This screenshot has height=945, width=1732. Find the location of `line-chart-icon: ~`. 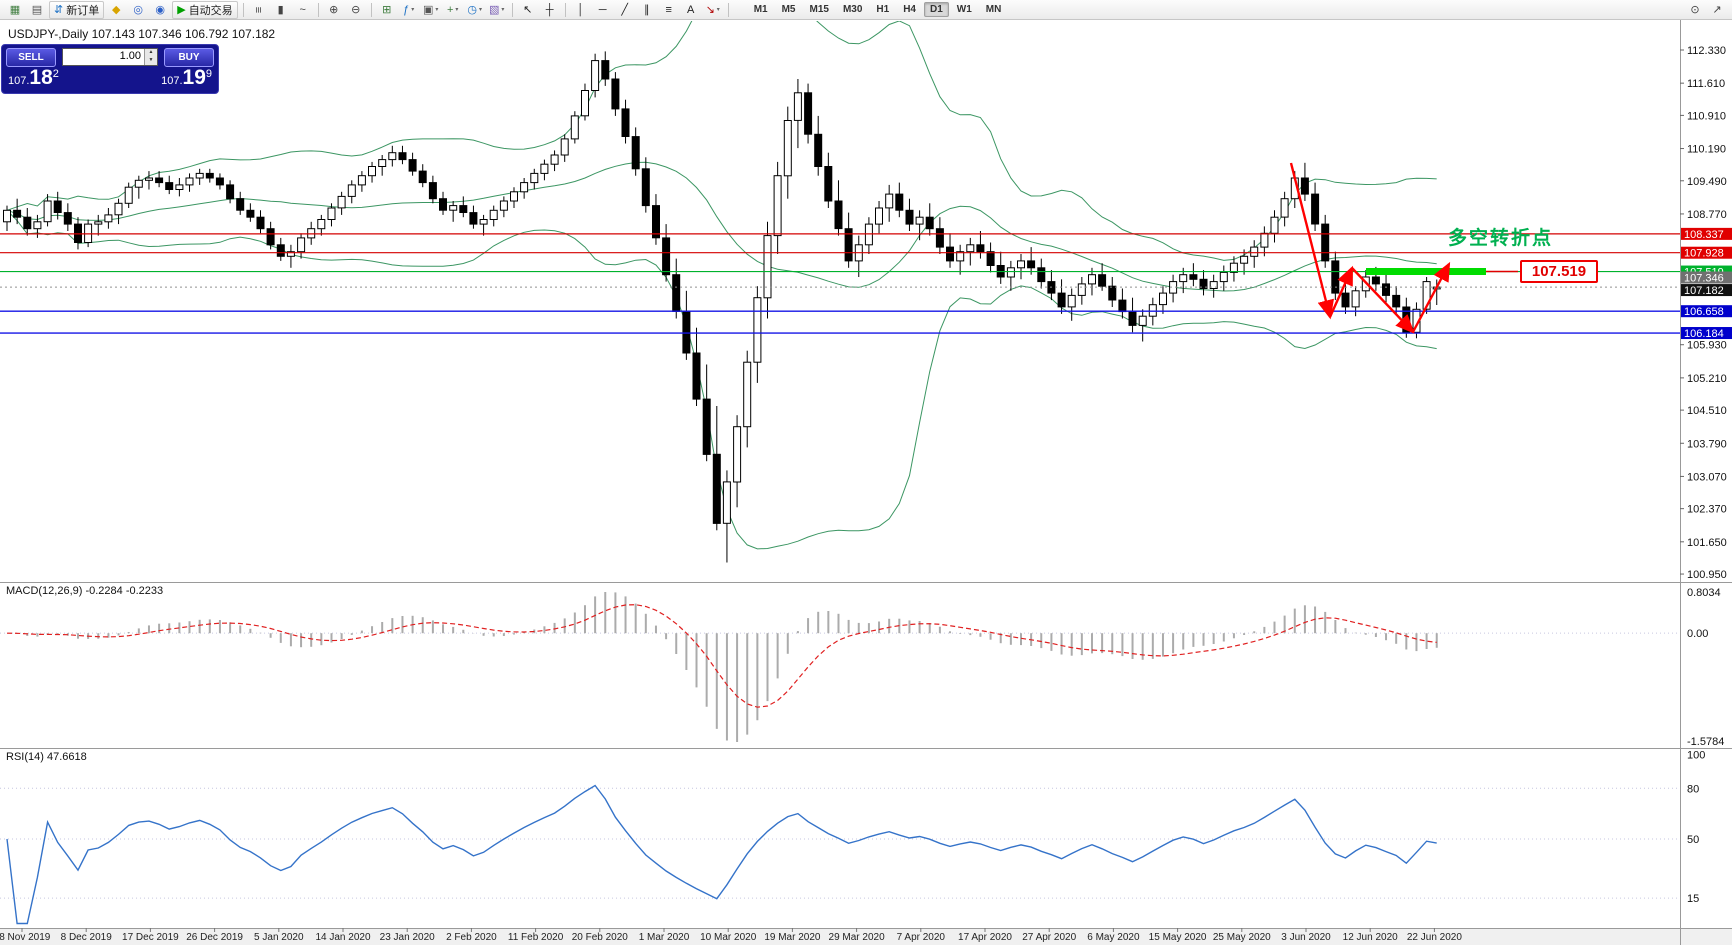

line-chart-icon: ~ is located at coordinates (303, 10).